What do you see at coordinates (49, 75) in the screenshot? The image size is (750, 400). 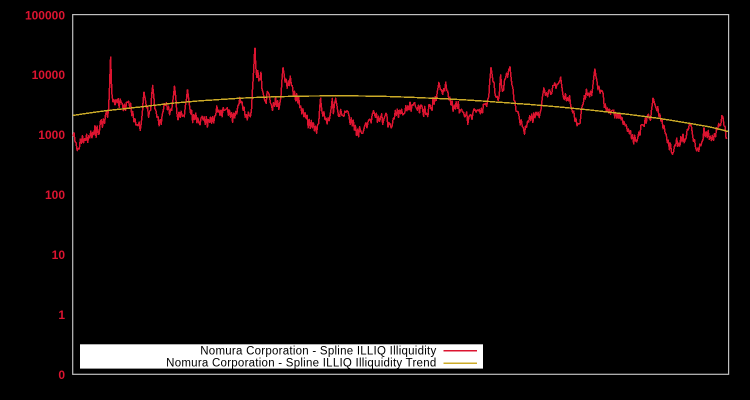 I see `svg-text: 10000` at bounding box center [49, 75].